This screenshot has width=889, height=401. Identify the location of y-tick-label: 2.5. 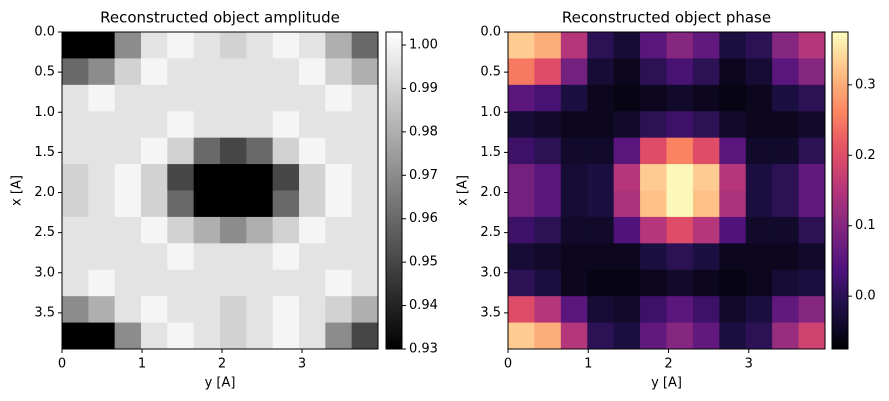
(490, 232).